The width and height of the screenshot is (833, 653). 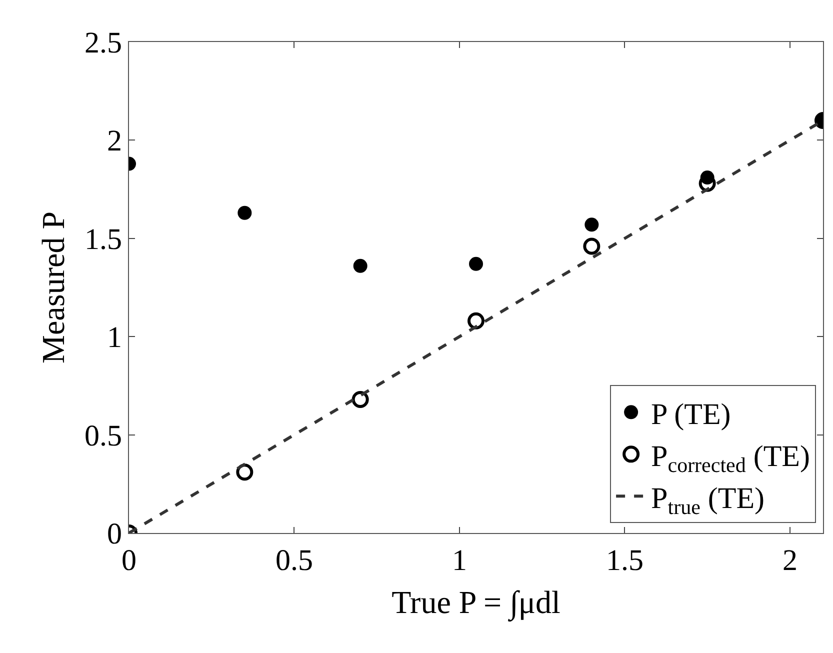 I want to click on x-axis-title: True P = ∫μdl, so click(x=476, y=603).